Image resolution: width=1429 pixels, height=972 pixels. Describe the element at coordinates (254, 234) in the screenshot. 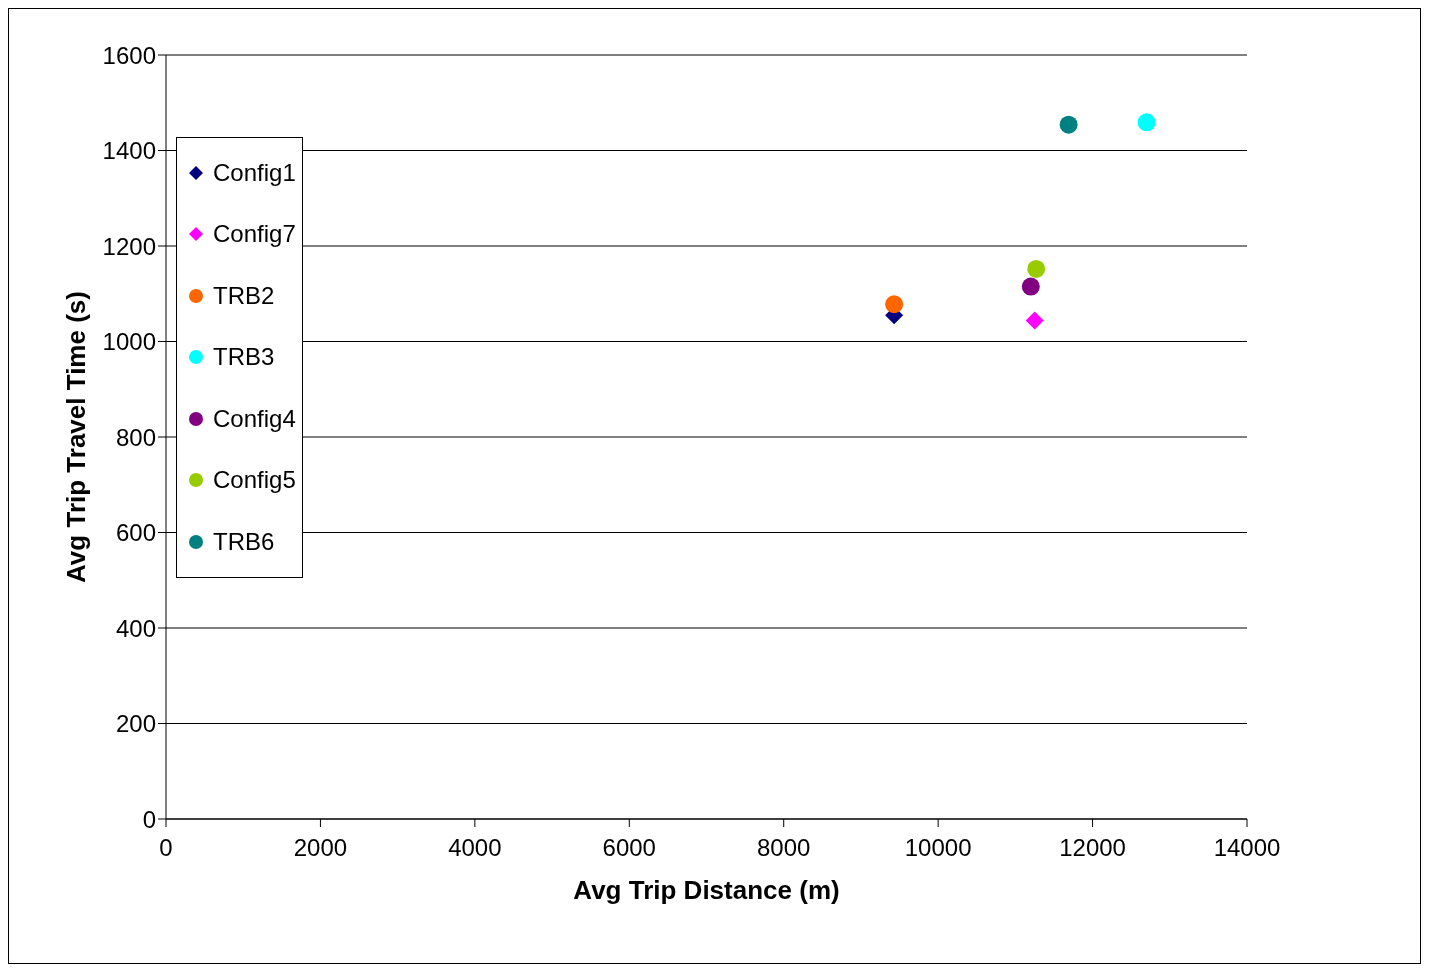

I see `legend-label: Config7` at that location.